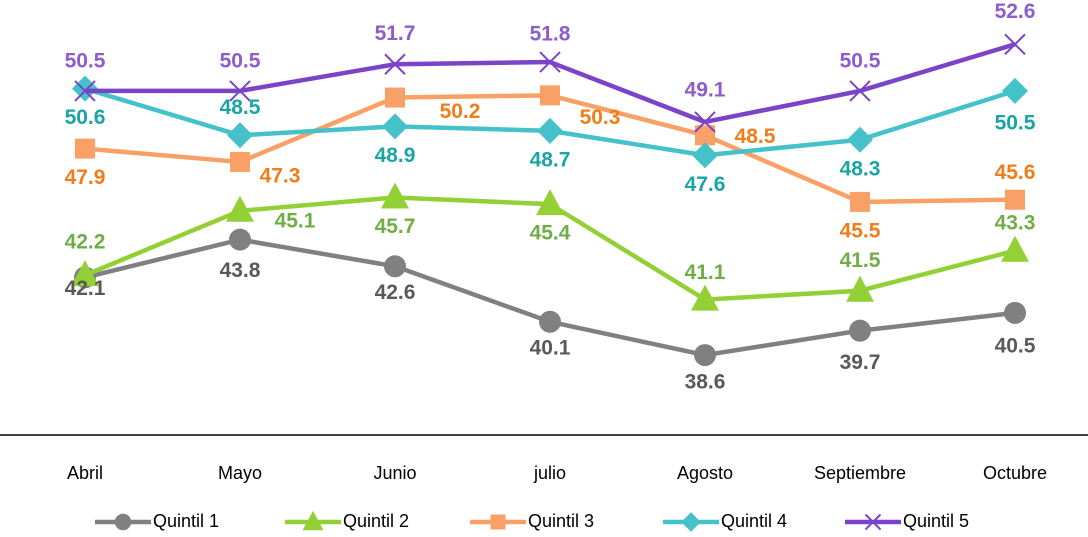  What do you see at coordinates (85, 117) in the screenshot?
I see `data-label: 50.6` at bounding box center [85, 117].